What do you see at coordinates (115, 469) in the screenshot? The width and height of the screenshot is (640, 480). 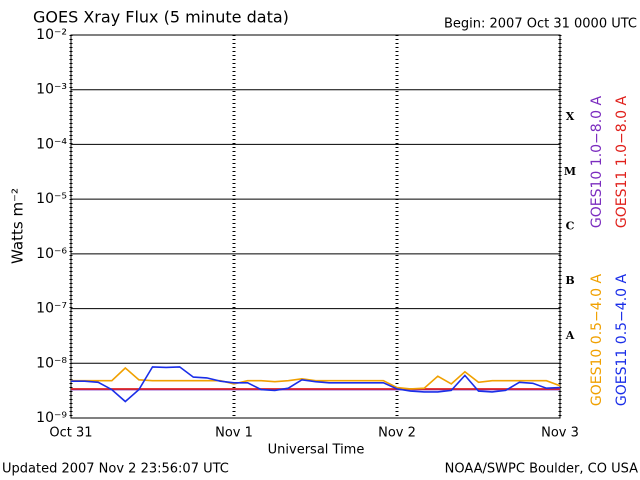 I see `updated-label: Updated 2007 Nov 2 23:56:07 UTC` at bounding box center [115, 469].